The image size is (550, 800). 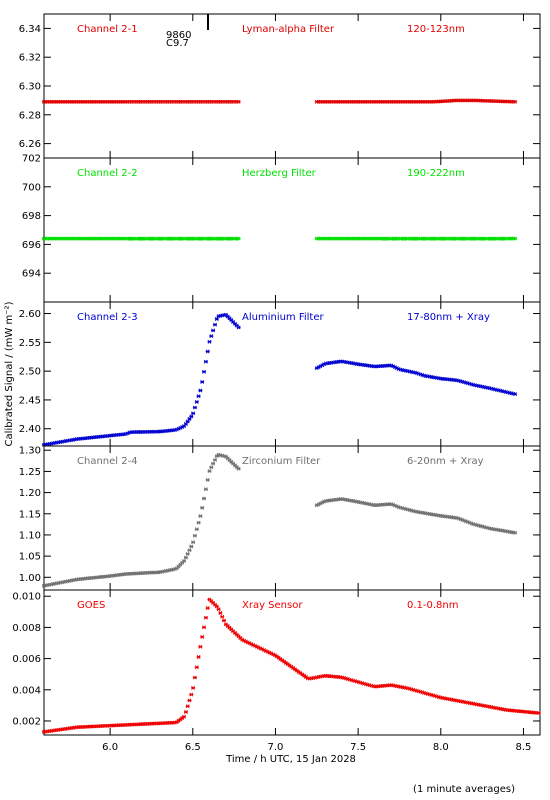 What do you see at coordinates (283, 317) in the screenshot?
I see `filter-label: Aluminium Filter` at bounding box center [283, 317].